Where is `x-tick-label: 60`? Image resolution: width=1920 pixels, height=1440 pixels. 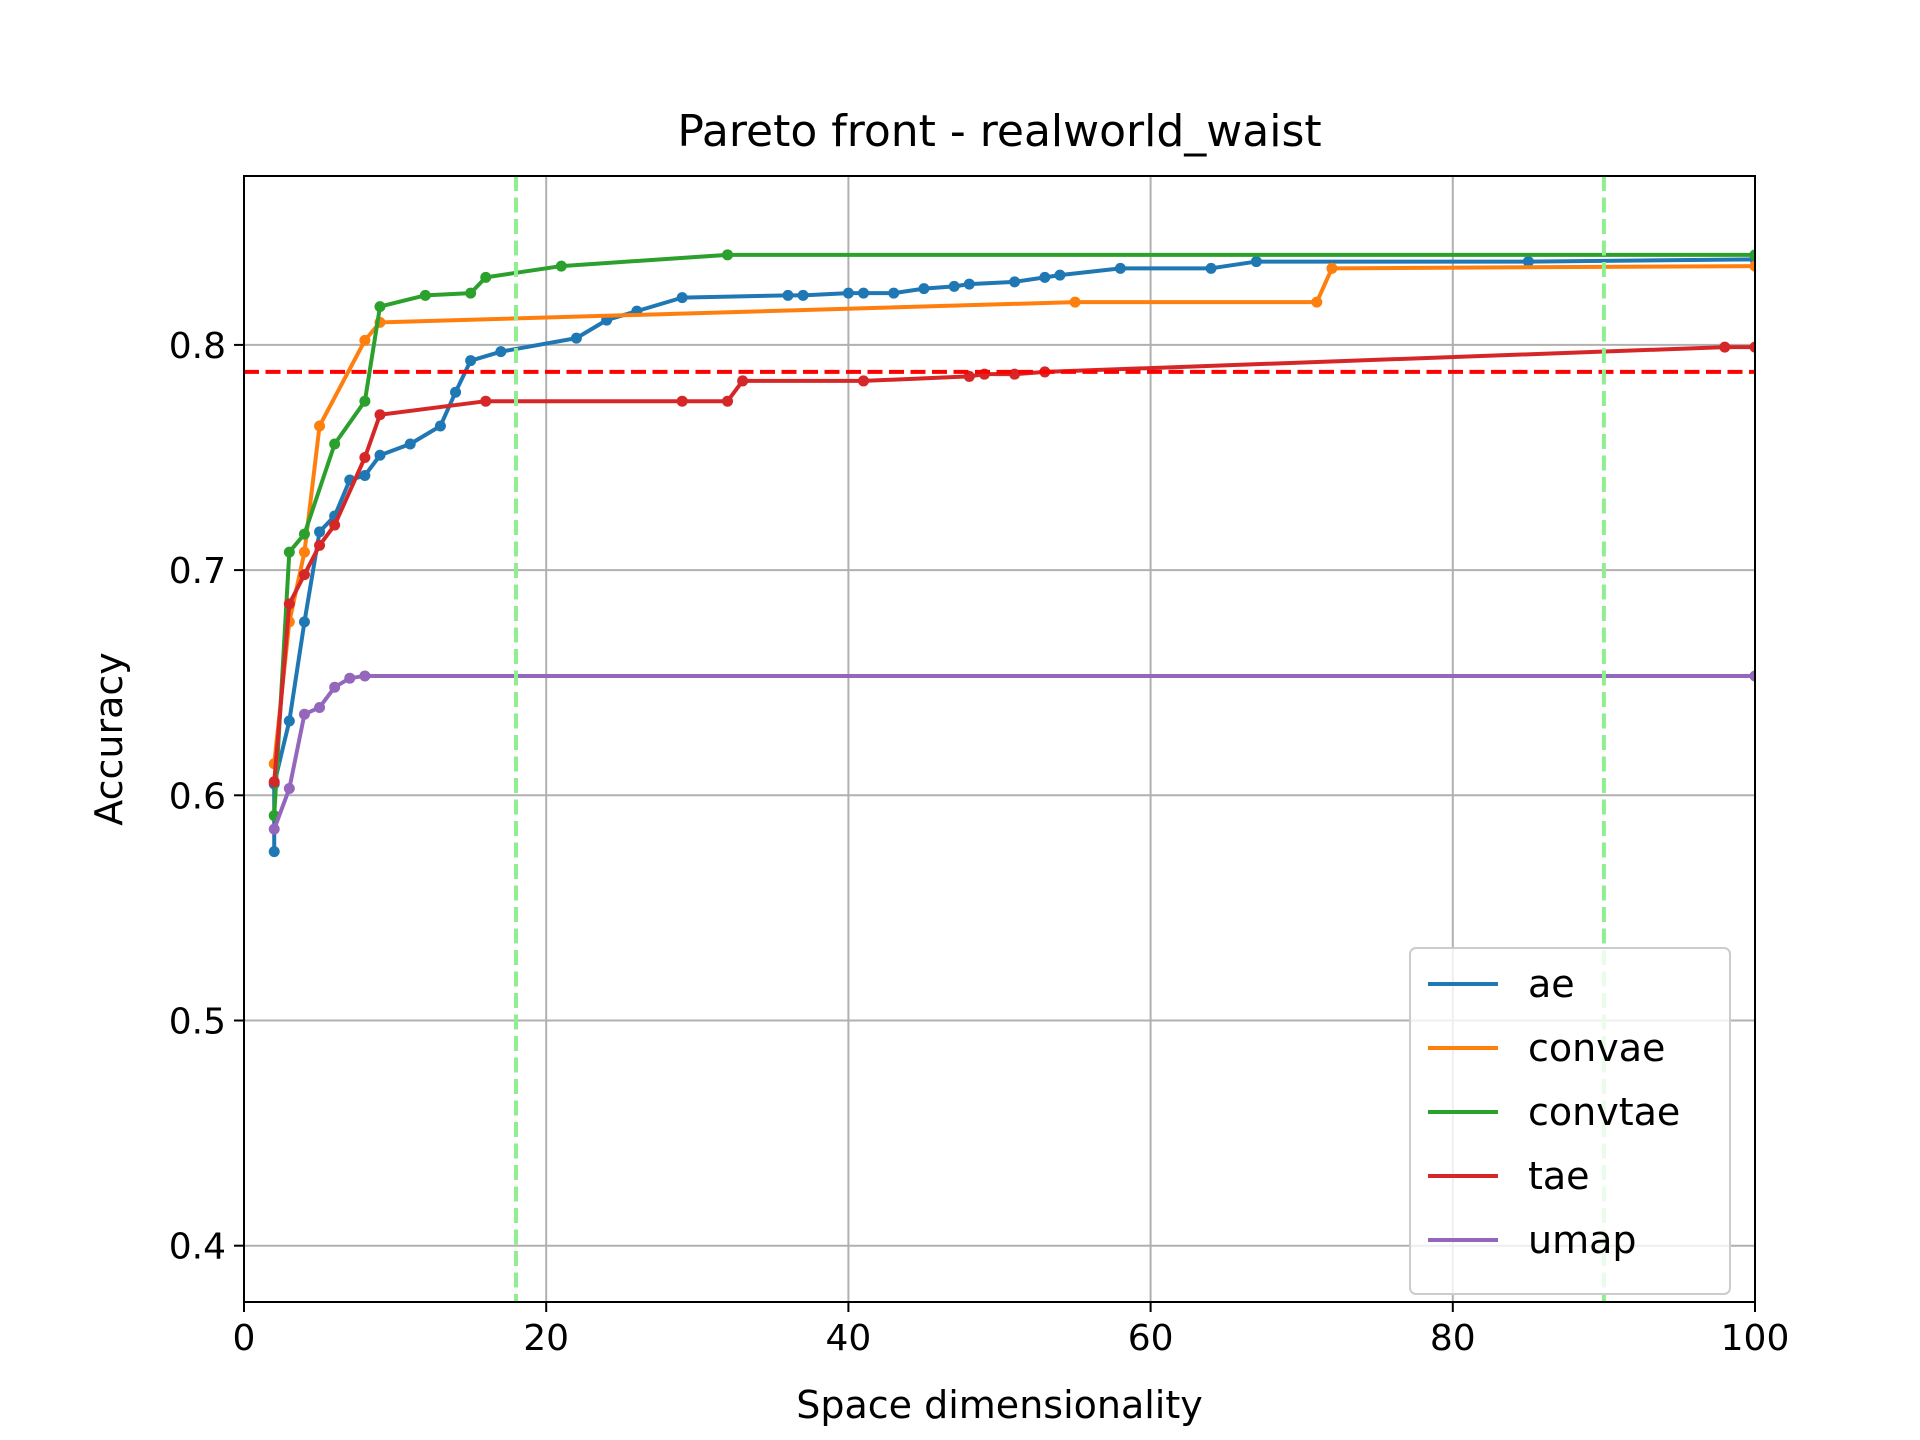 x-tick-label: 60 is located at coordinates (1151, 1338).